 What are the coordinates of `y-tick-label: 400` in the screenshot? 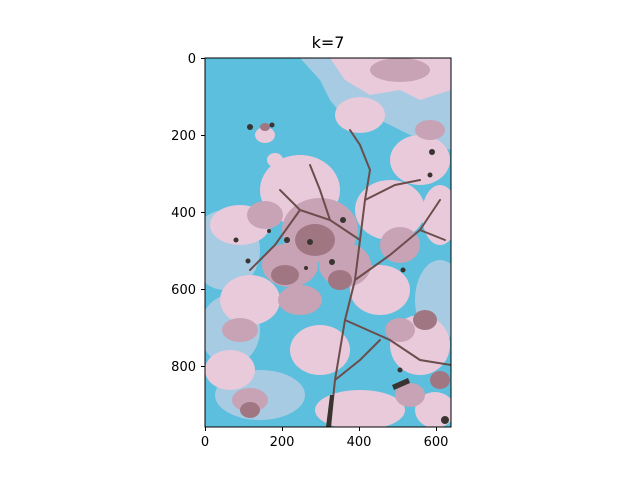 It's located at (183, 213).